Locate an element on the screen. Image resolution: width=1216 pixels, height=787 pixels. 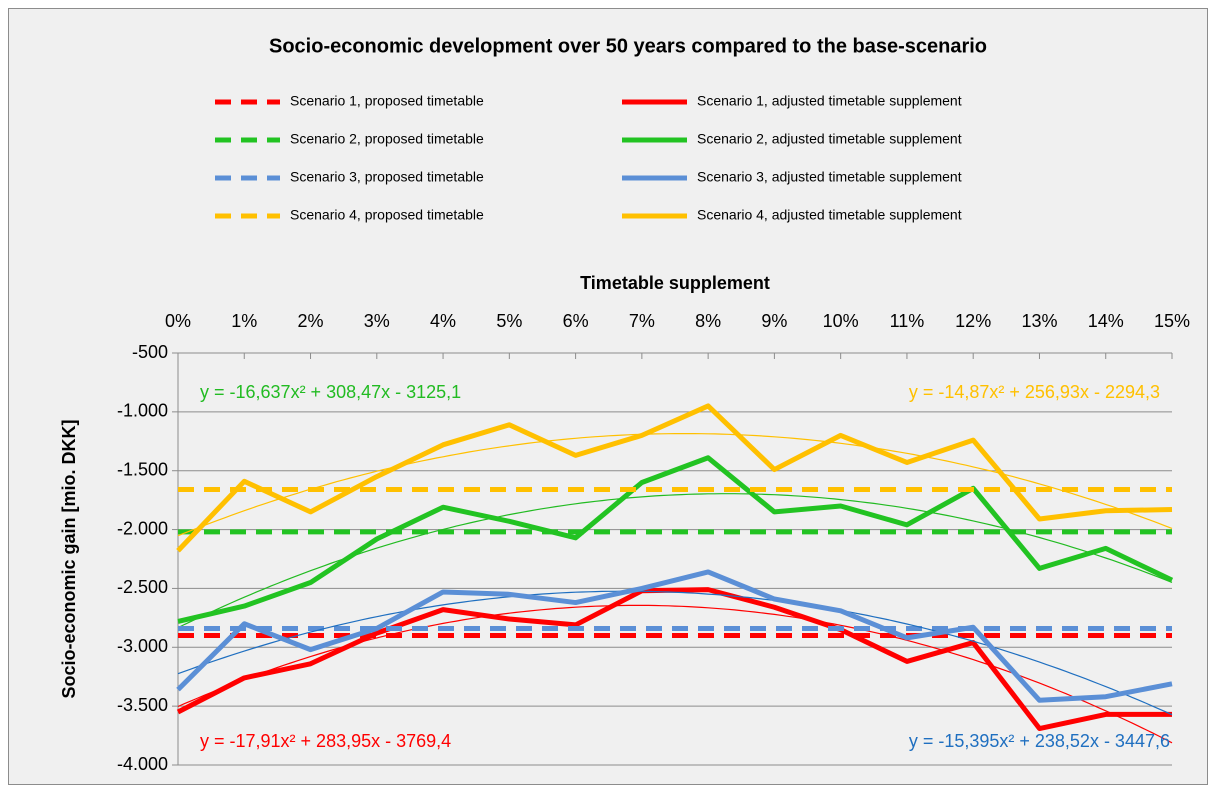
legend-label: Scenario 3, proposed timetable is located at coordinates (387, 177).